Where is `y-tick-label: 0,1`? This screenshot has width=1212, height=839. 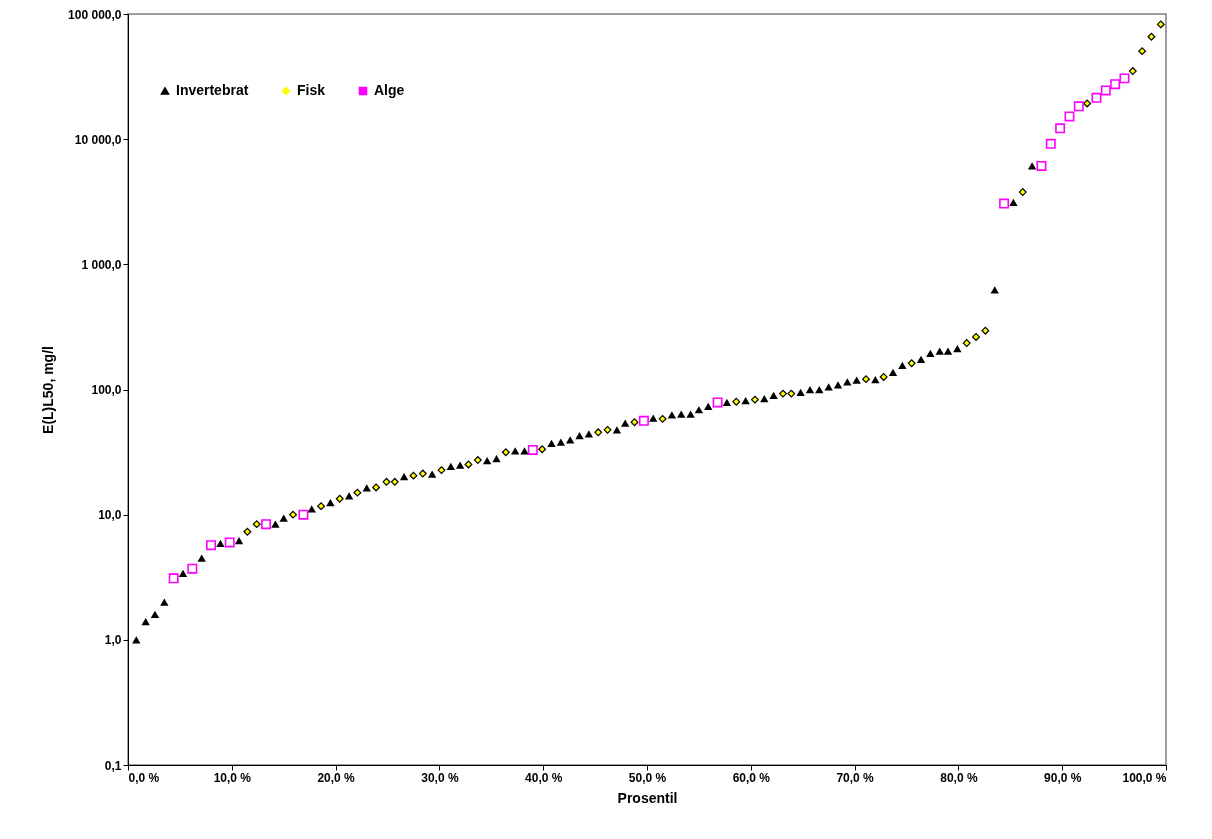
y-tick-label: 0,1 is located at coordinates (113, 765).